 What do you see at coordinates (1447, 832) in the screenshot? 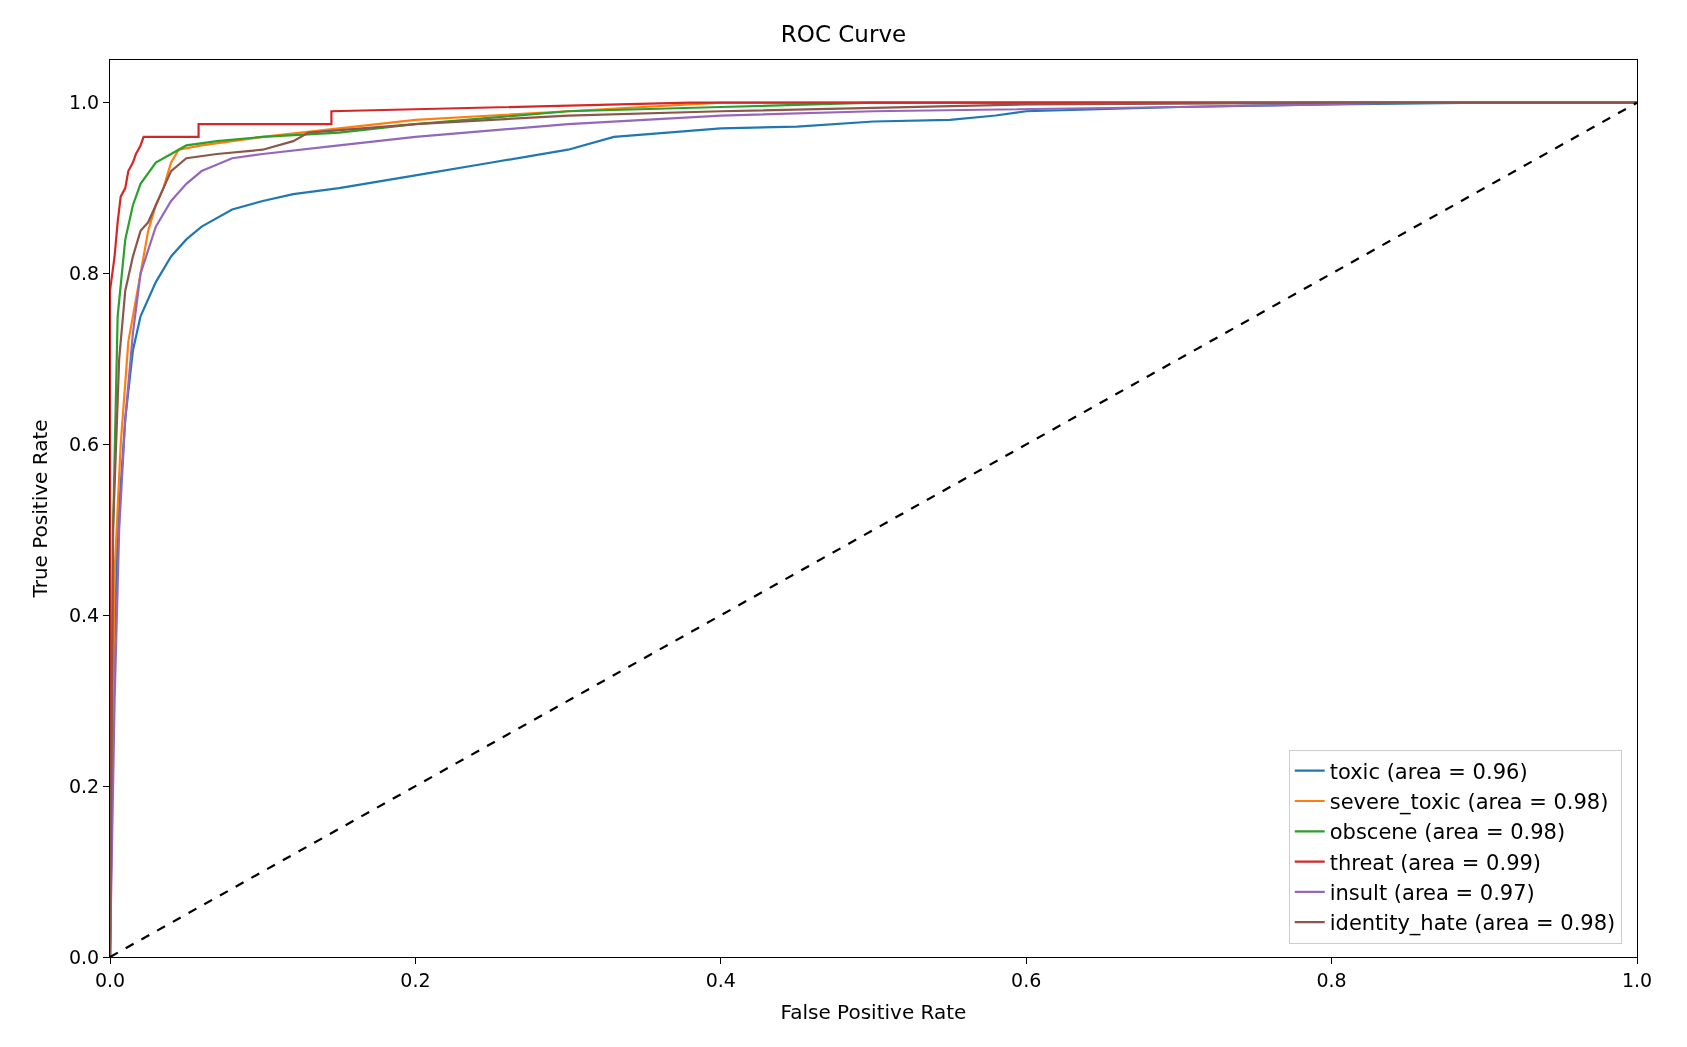
I see `legend-label: obscene (area = 0.98)` at bounding box center [1447, 832].